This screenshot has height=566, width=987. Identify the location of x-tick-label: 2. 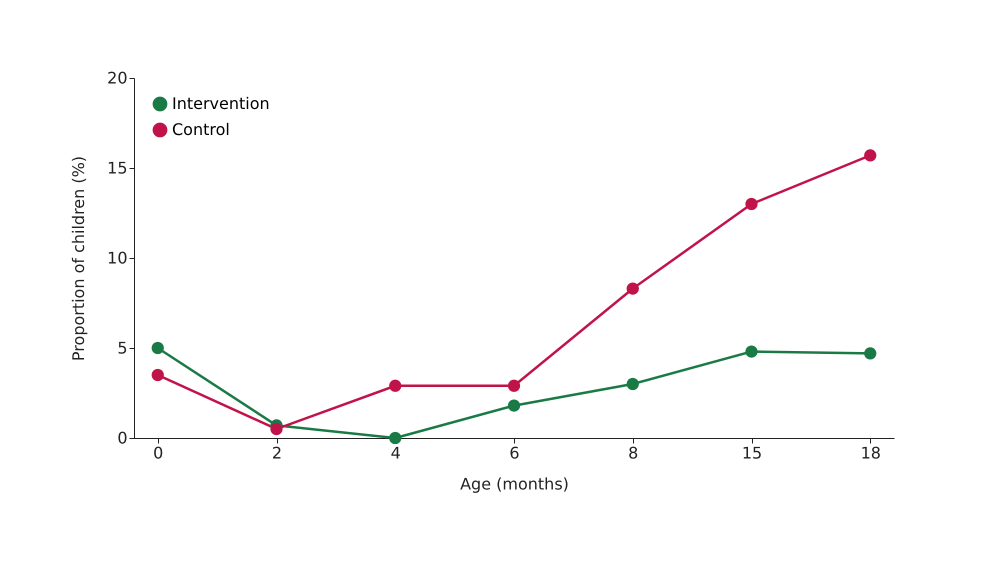
(277, 453).